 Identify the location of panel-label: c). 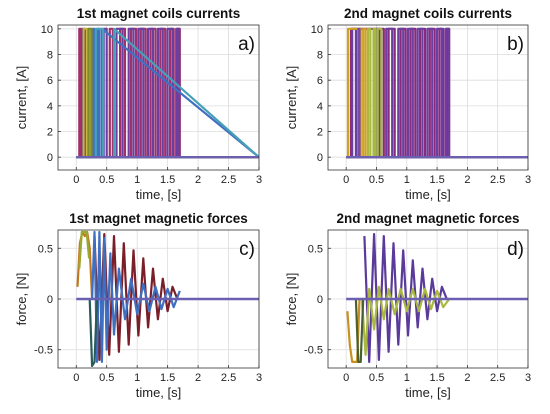
(247, 249).